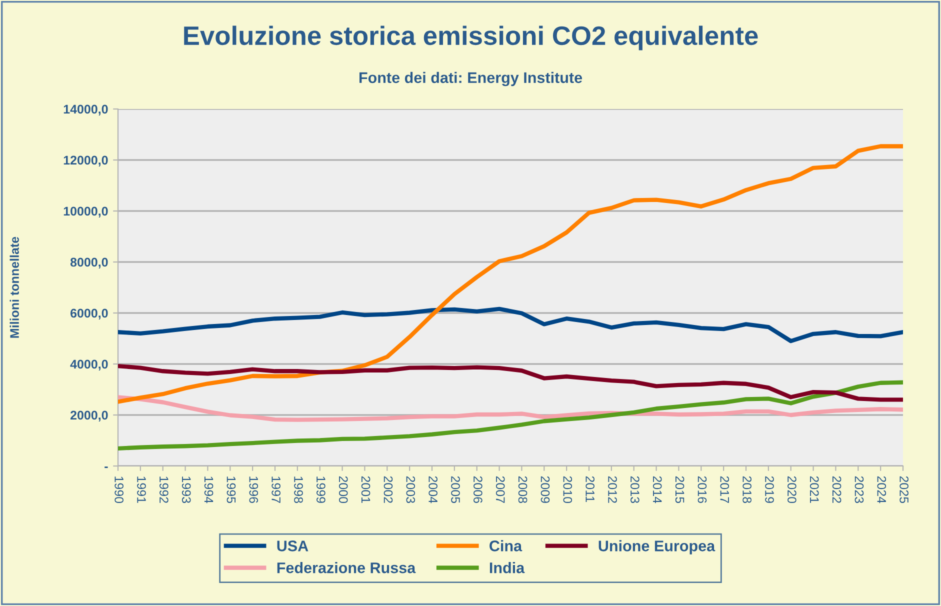 The image size is (941, 606). What do you see at coordinates (471, 38) in the screenshot?
I see `chart-title: Evoluzione storica emissioni CO2 equivalente` at bounding box center [471, 38].